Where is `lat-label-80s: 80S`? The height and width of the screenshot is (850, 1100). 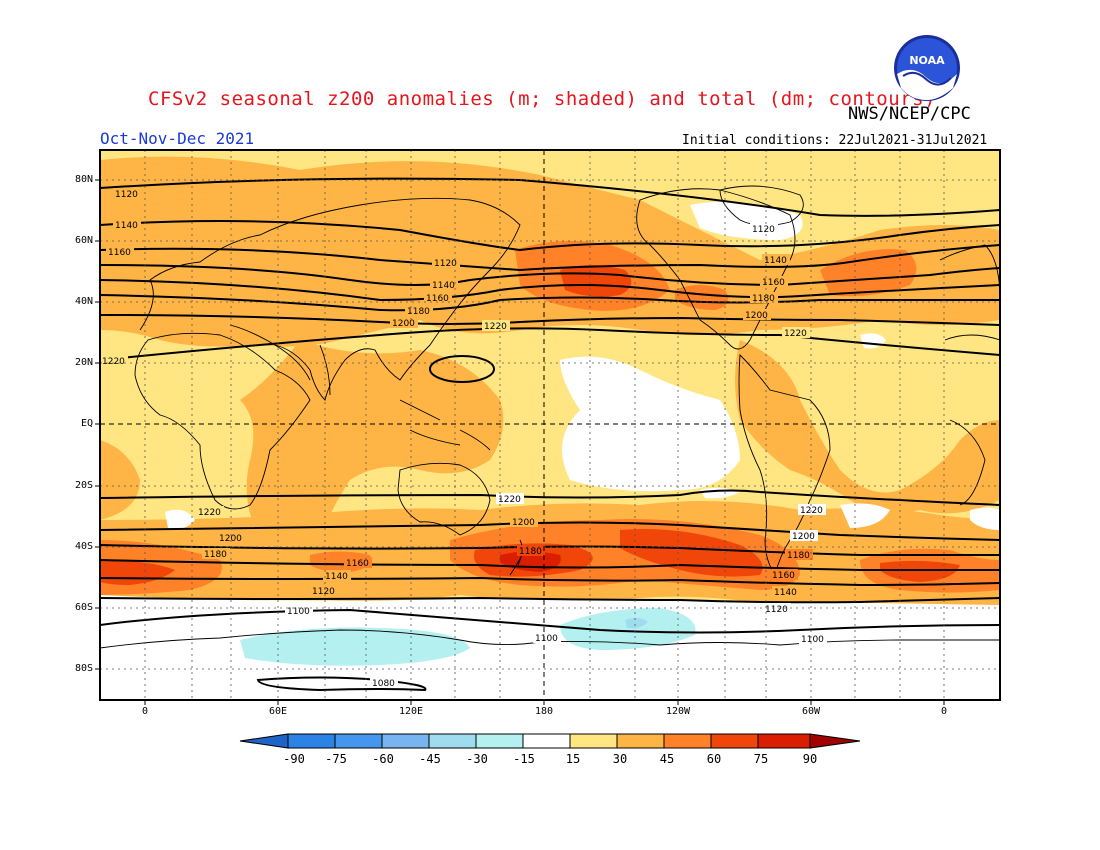 lat-label-80s: 80S is located at coordinates (83, 668).